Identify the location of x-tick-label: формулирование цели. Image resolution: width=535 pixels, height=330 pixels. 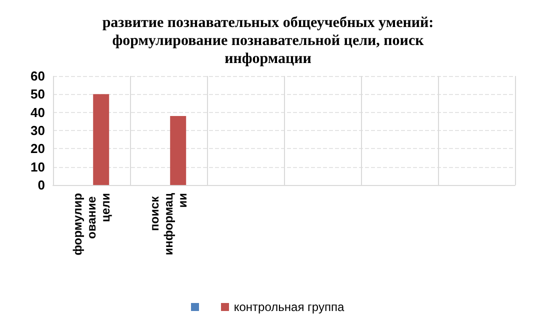
(91, 224).